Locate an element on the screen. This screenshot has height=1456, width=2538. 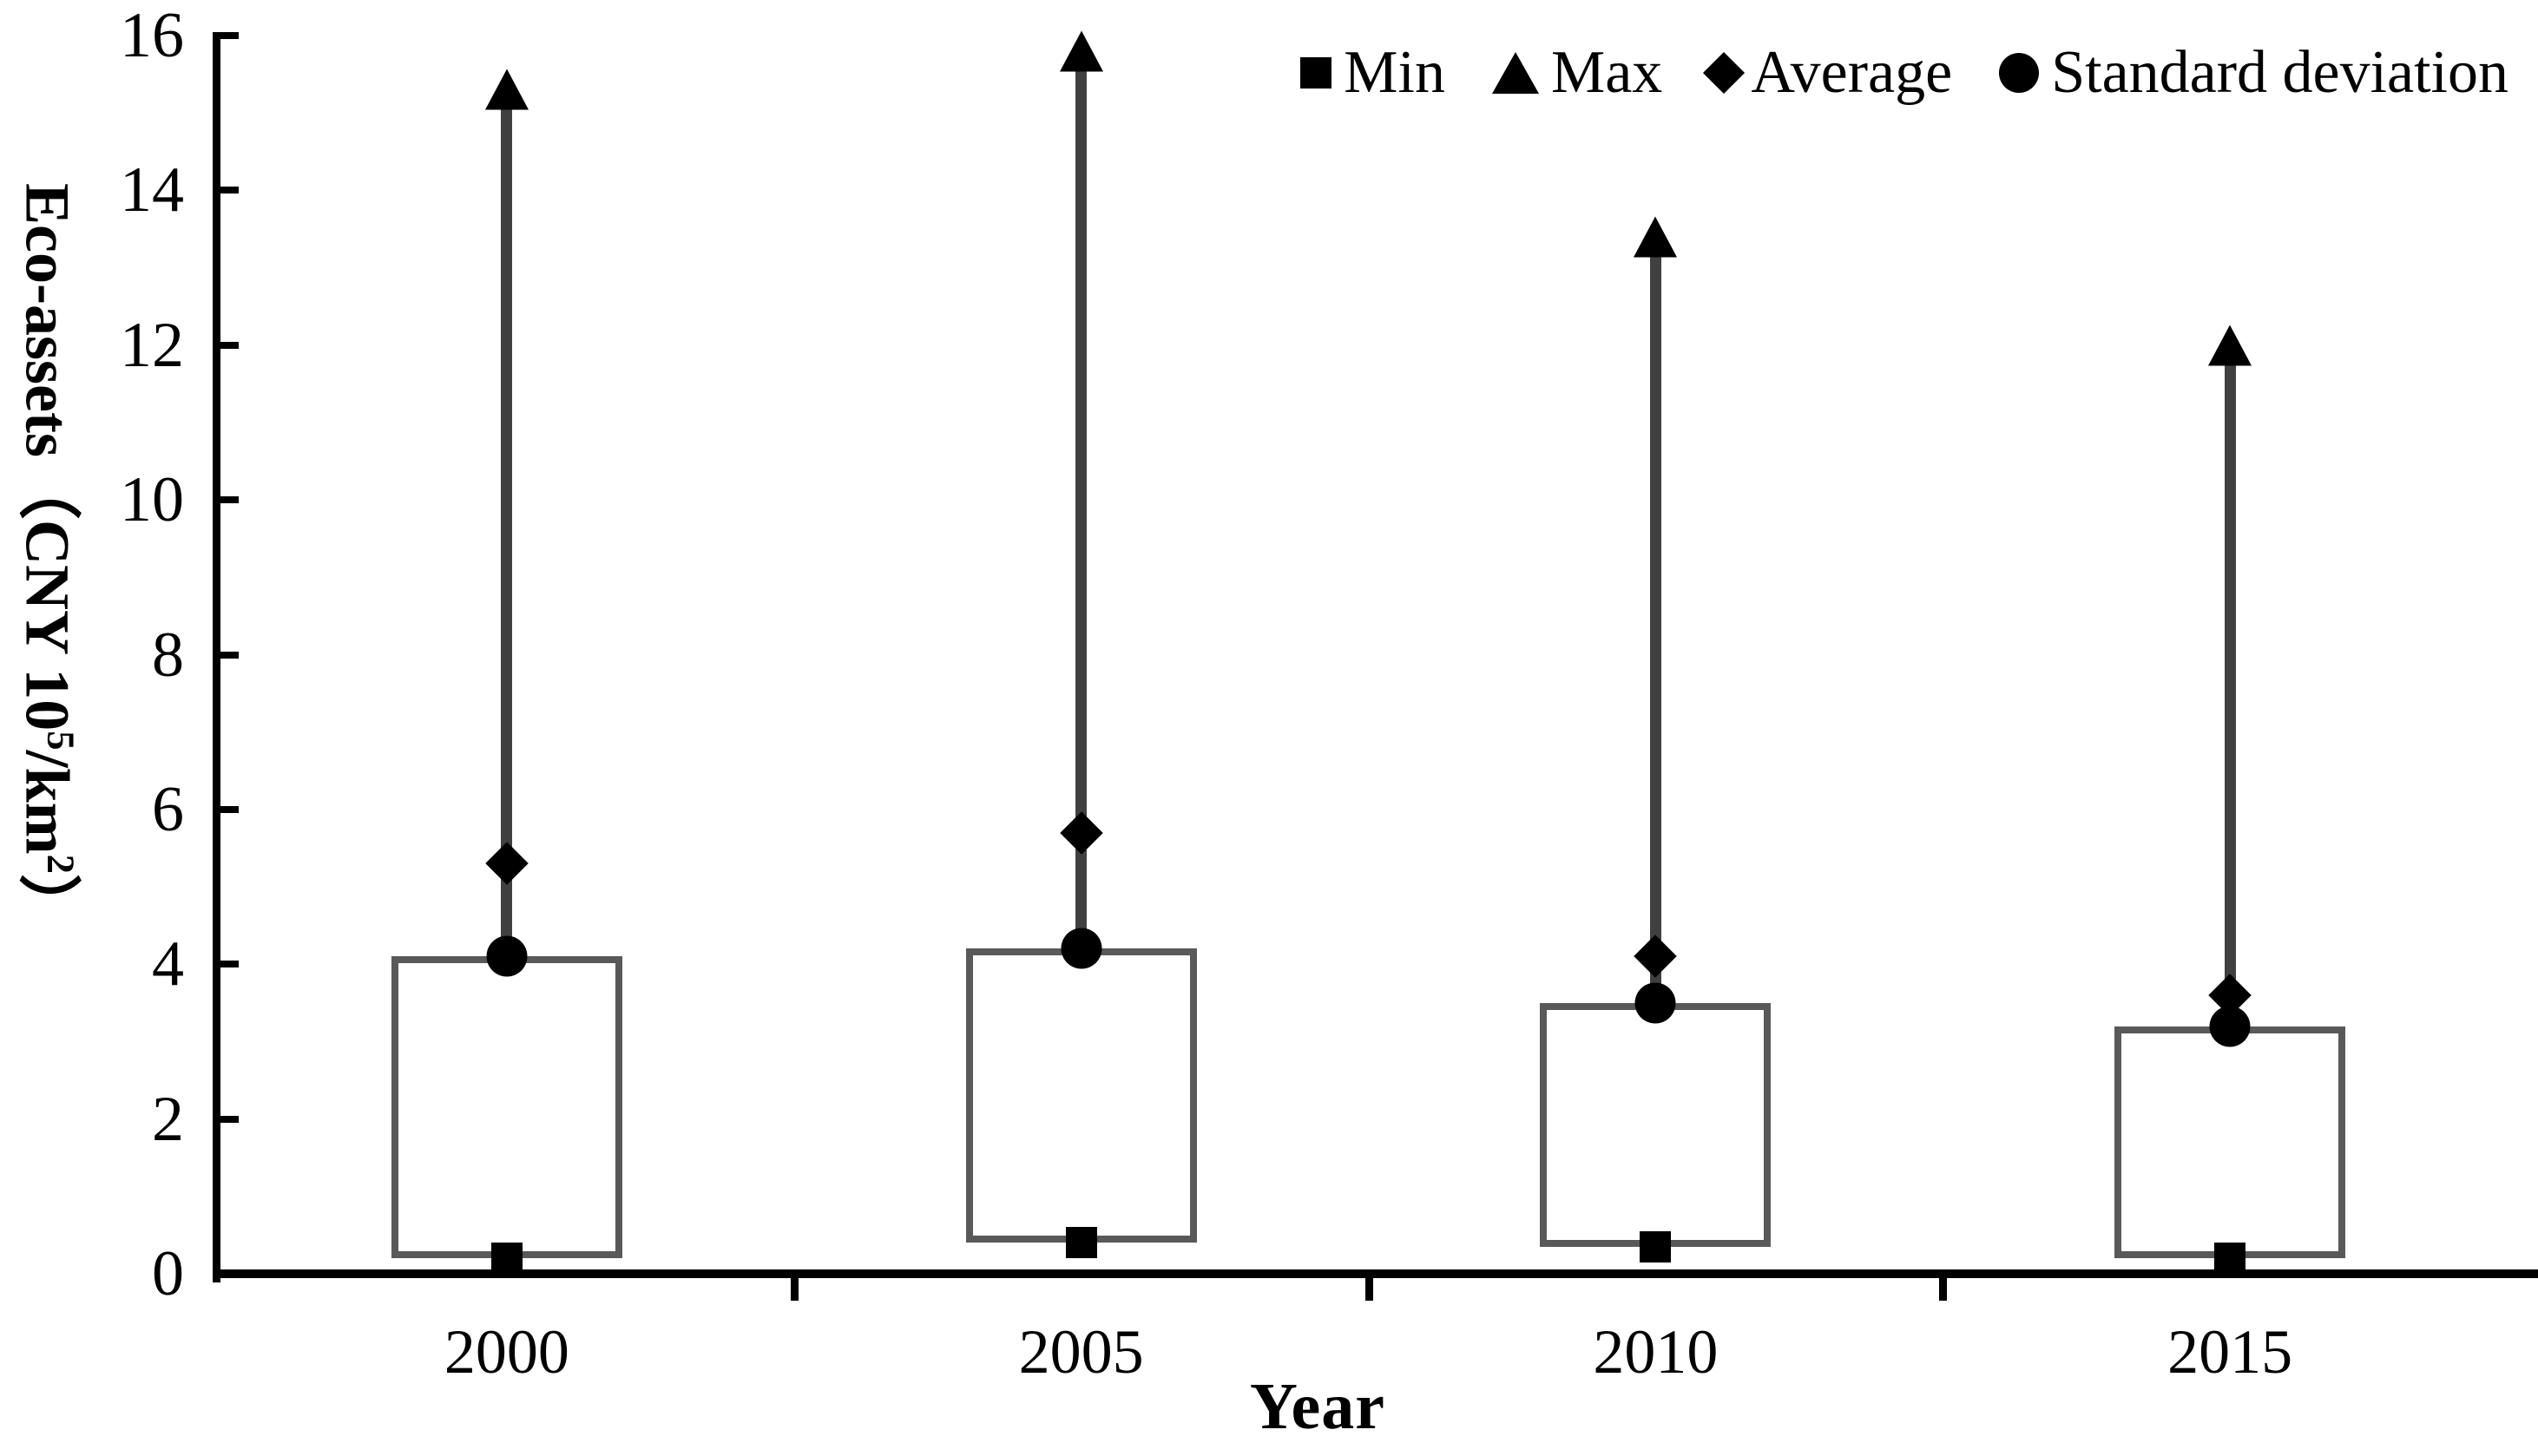
y-axis-title-suffix: ） is located at coordinates (47, 904).